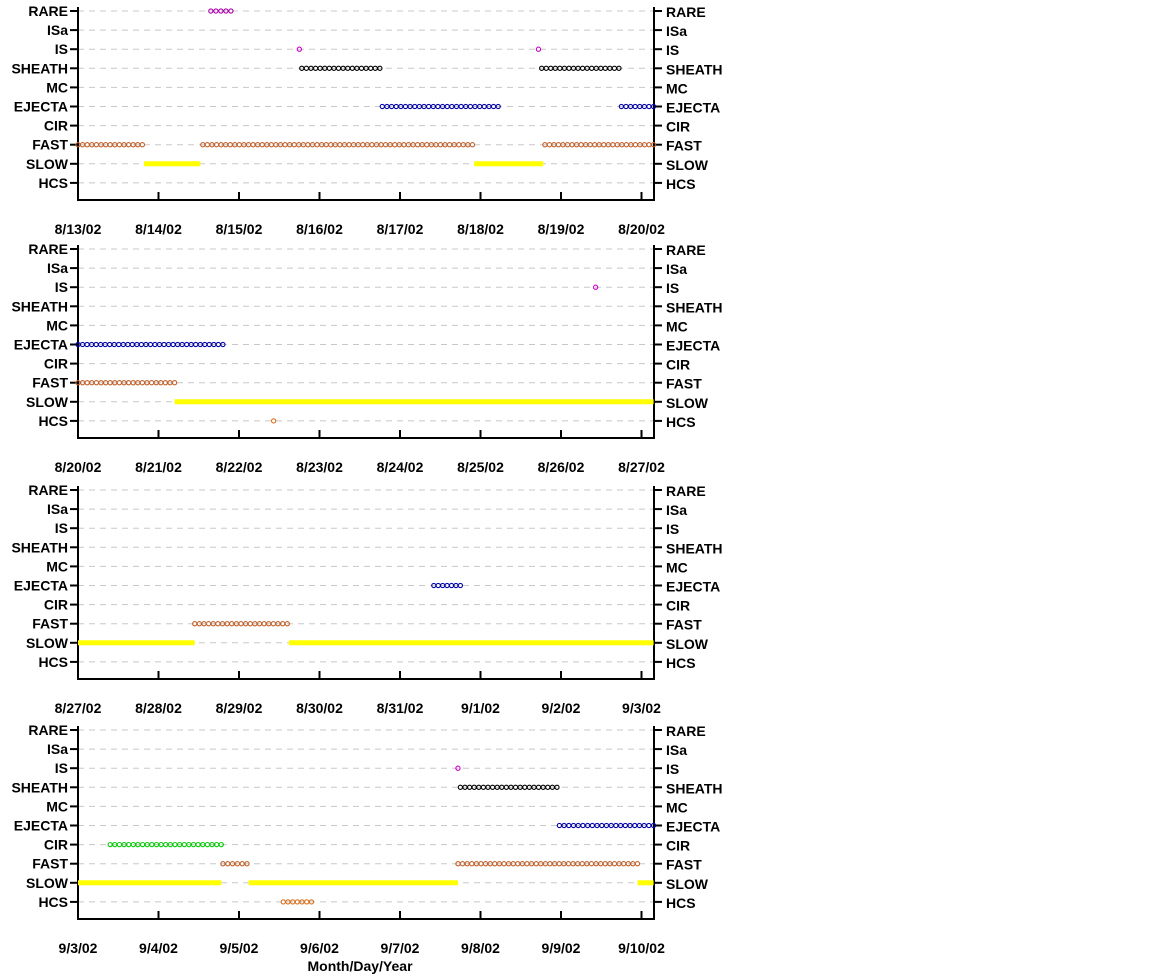 This screenshot has height=976, width=1154. Describe the element at coordinates (480, 708) in the screenshot. I see `date-label: 9/1/02` at that location.